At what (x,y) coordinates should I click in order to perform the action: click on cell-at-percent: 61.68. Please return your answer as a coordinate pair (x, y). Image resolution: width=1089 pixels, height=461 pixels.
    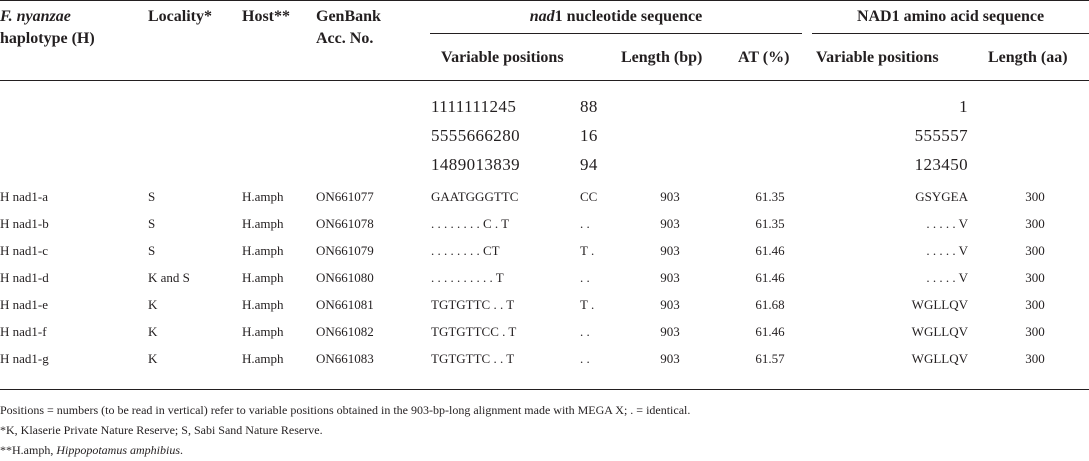
    Looking at the image, I should click on (770, 304).